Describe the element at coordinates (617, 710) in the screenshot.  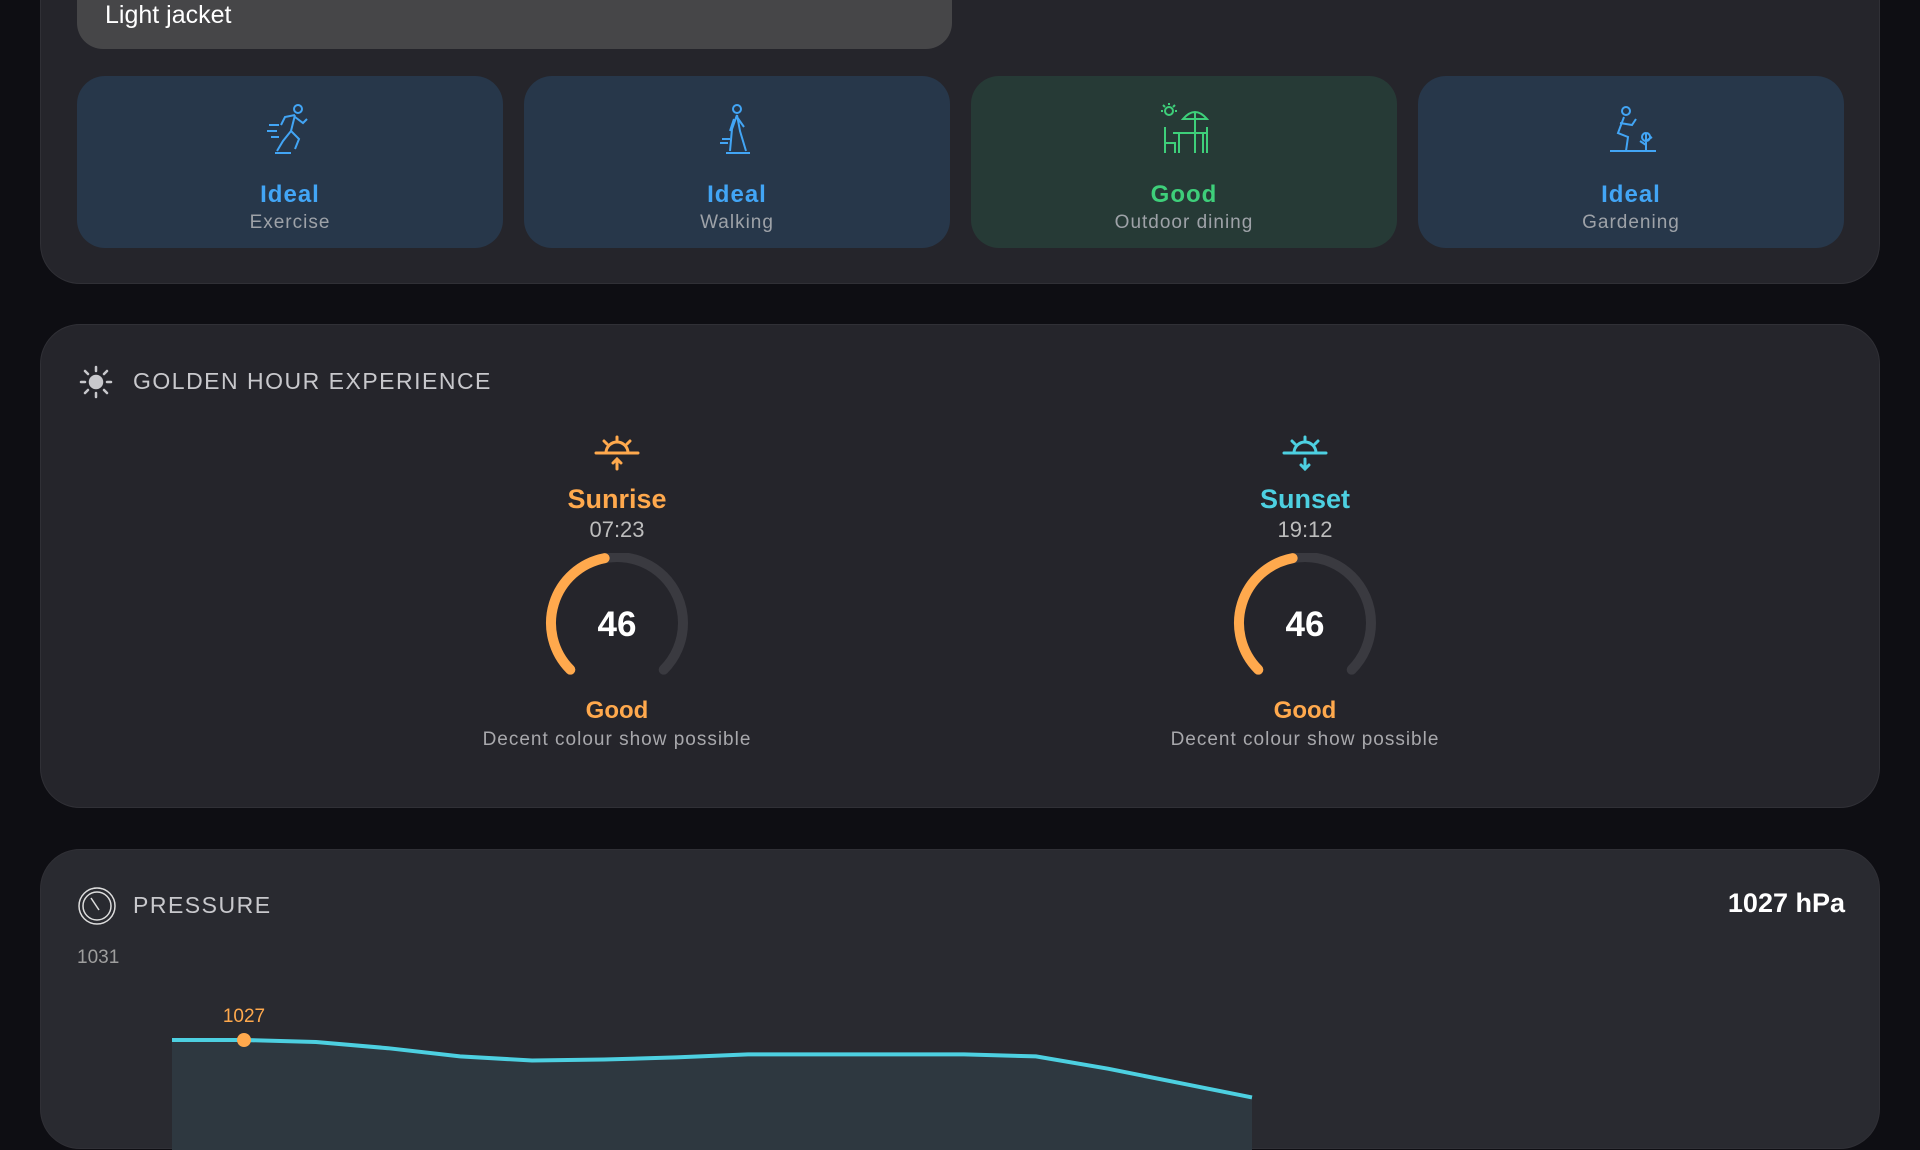
I see `sunrise-quality: Good` at that location.